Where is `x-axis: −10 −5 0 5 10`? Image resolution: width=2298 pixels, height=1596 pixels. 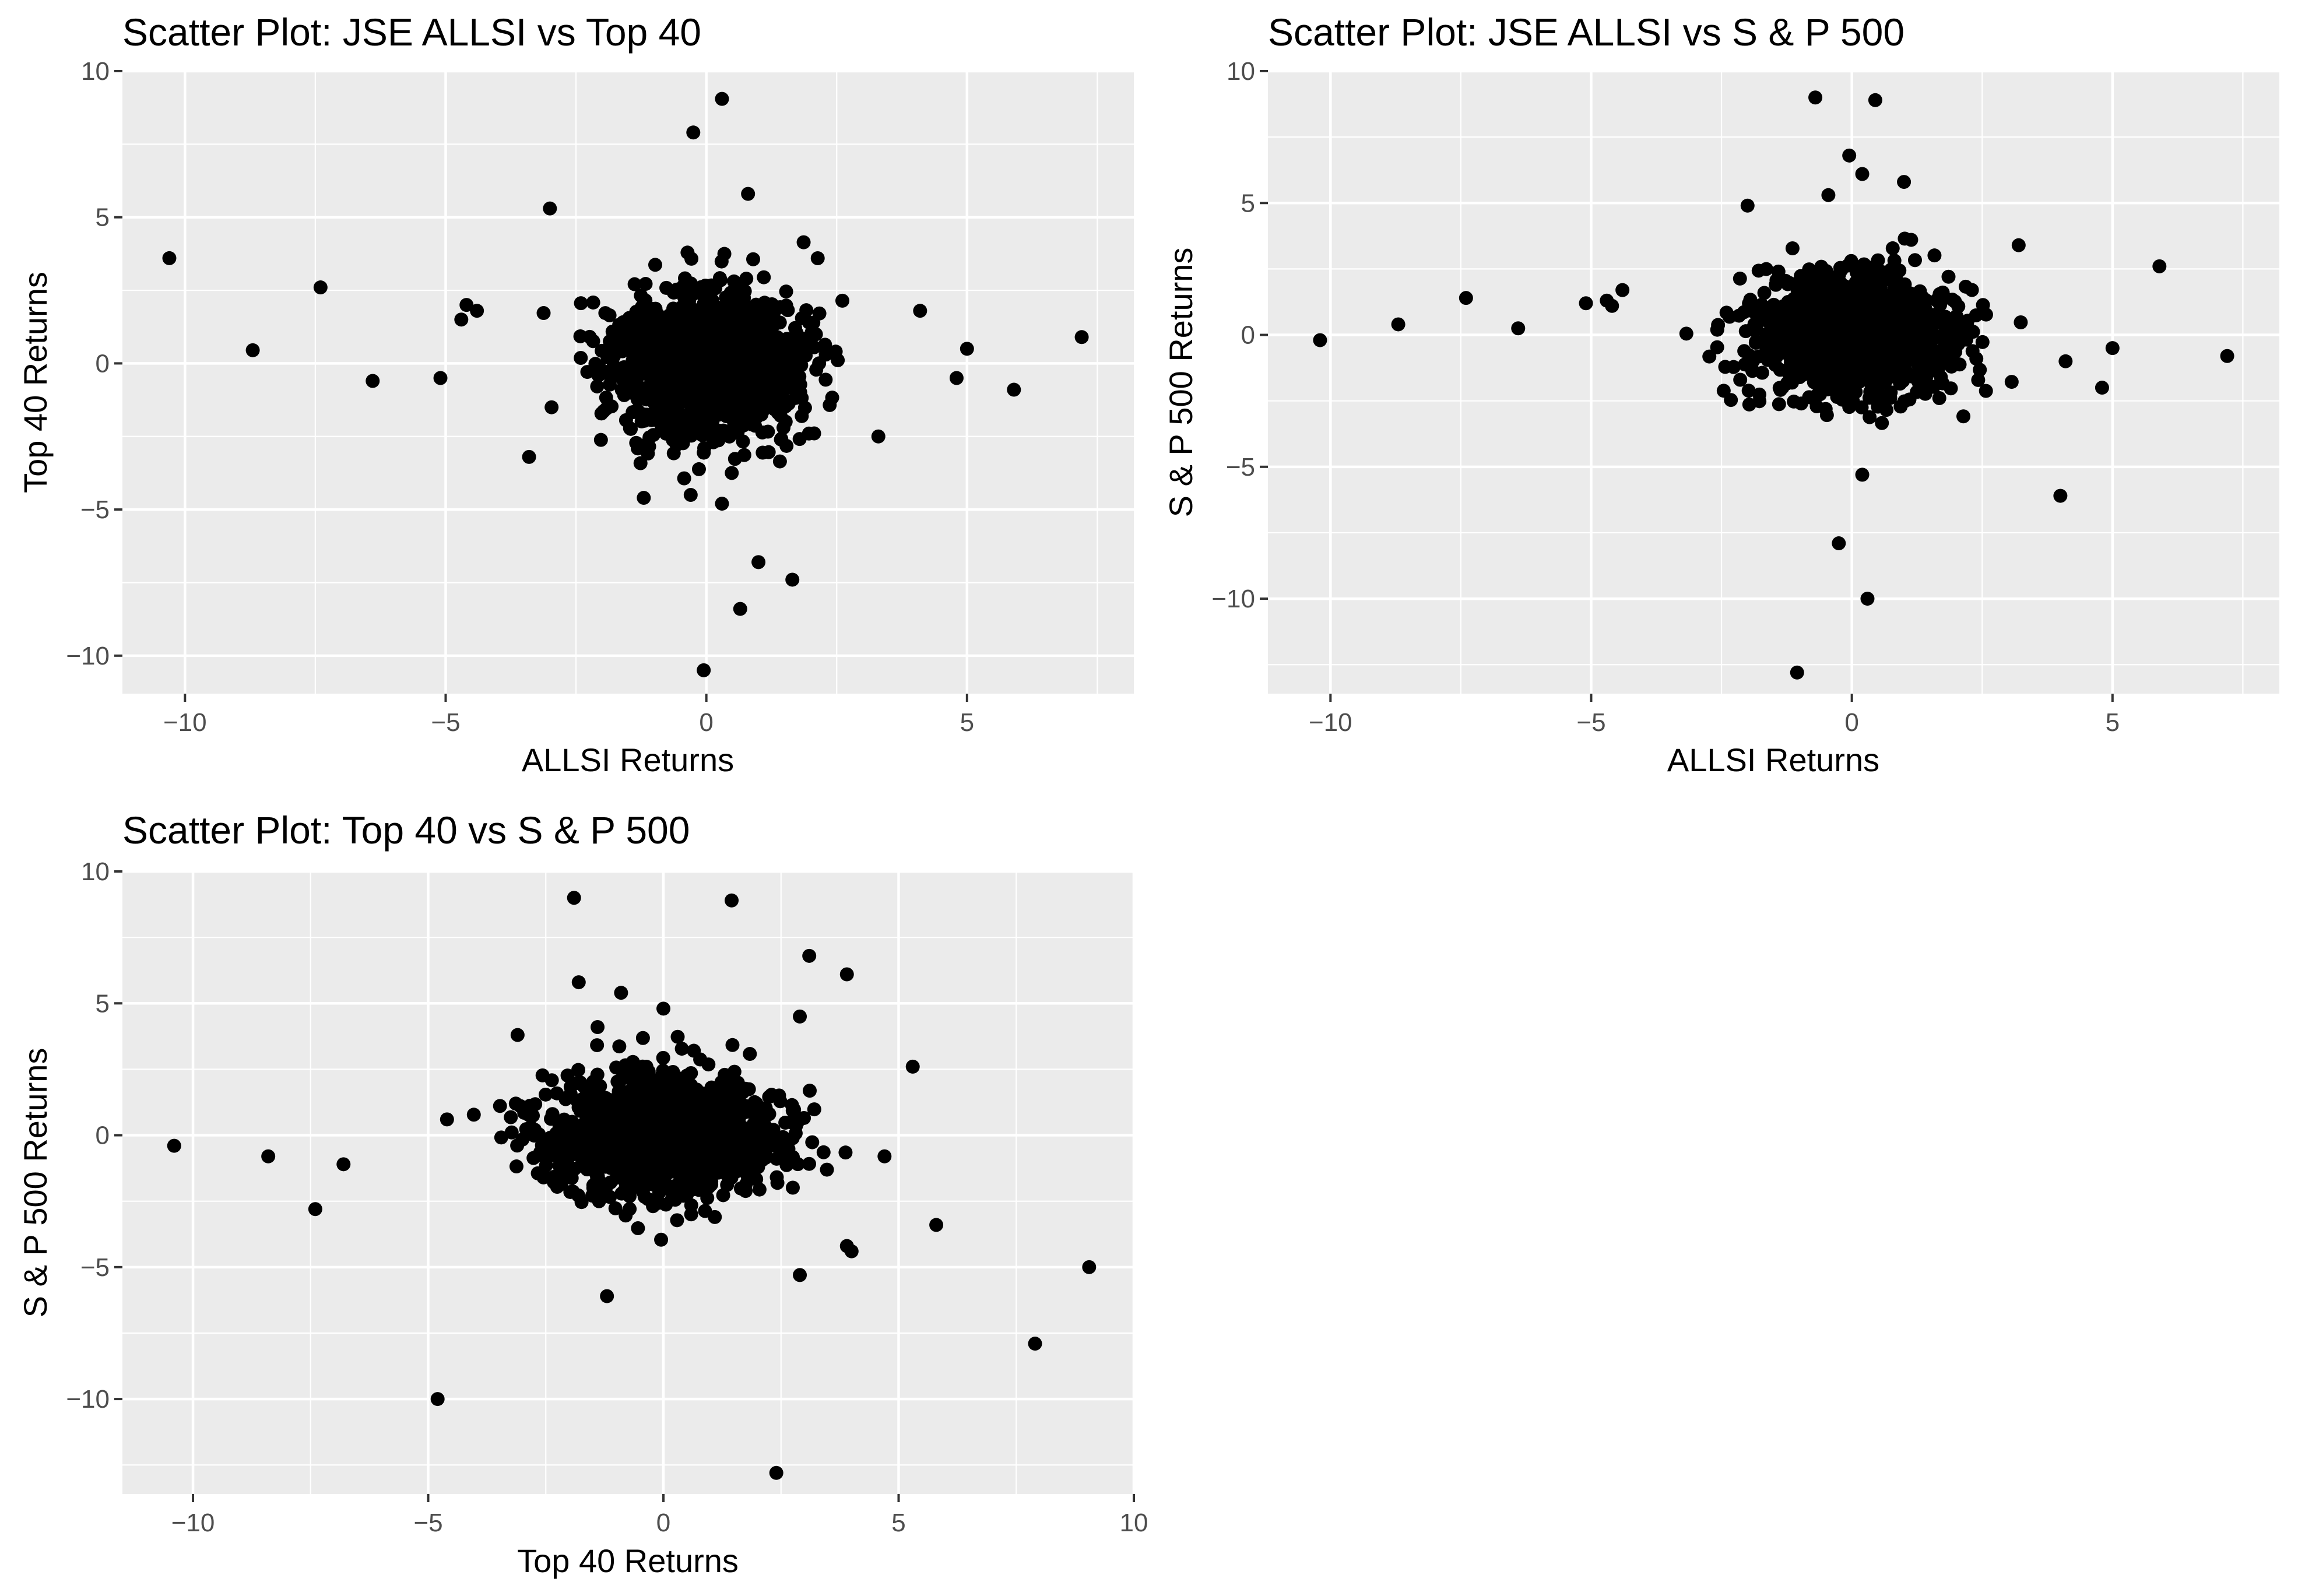 x-axis: −10 −5 0 5 10 is located at coordinates (660, 1515).